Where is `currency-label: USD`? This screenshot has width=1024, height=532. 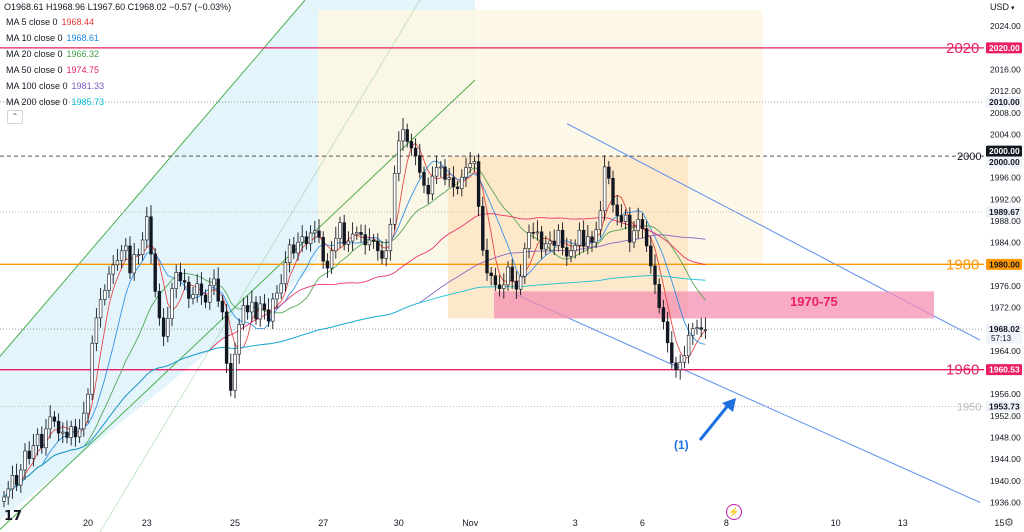 currency-label: USD is located at coordinates (1000, 7).